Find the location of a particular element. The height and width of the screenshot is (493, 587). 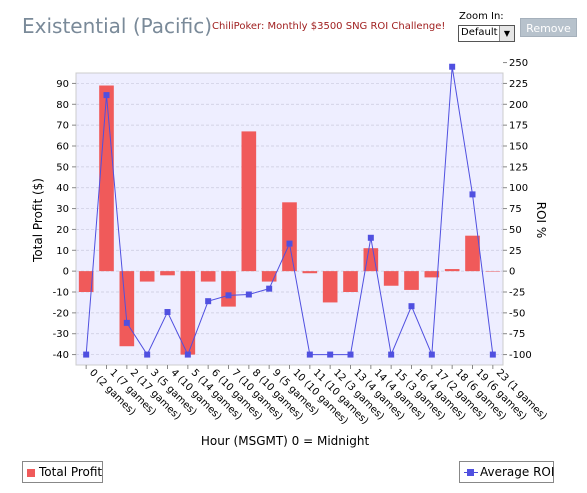

x-axis-label: Hour (MSGMT) 0 = Midnight is located at coordinates (285, 441).